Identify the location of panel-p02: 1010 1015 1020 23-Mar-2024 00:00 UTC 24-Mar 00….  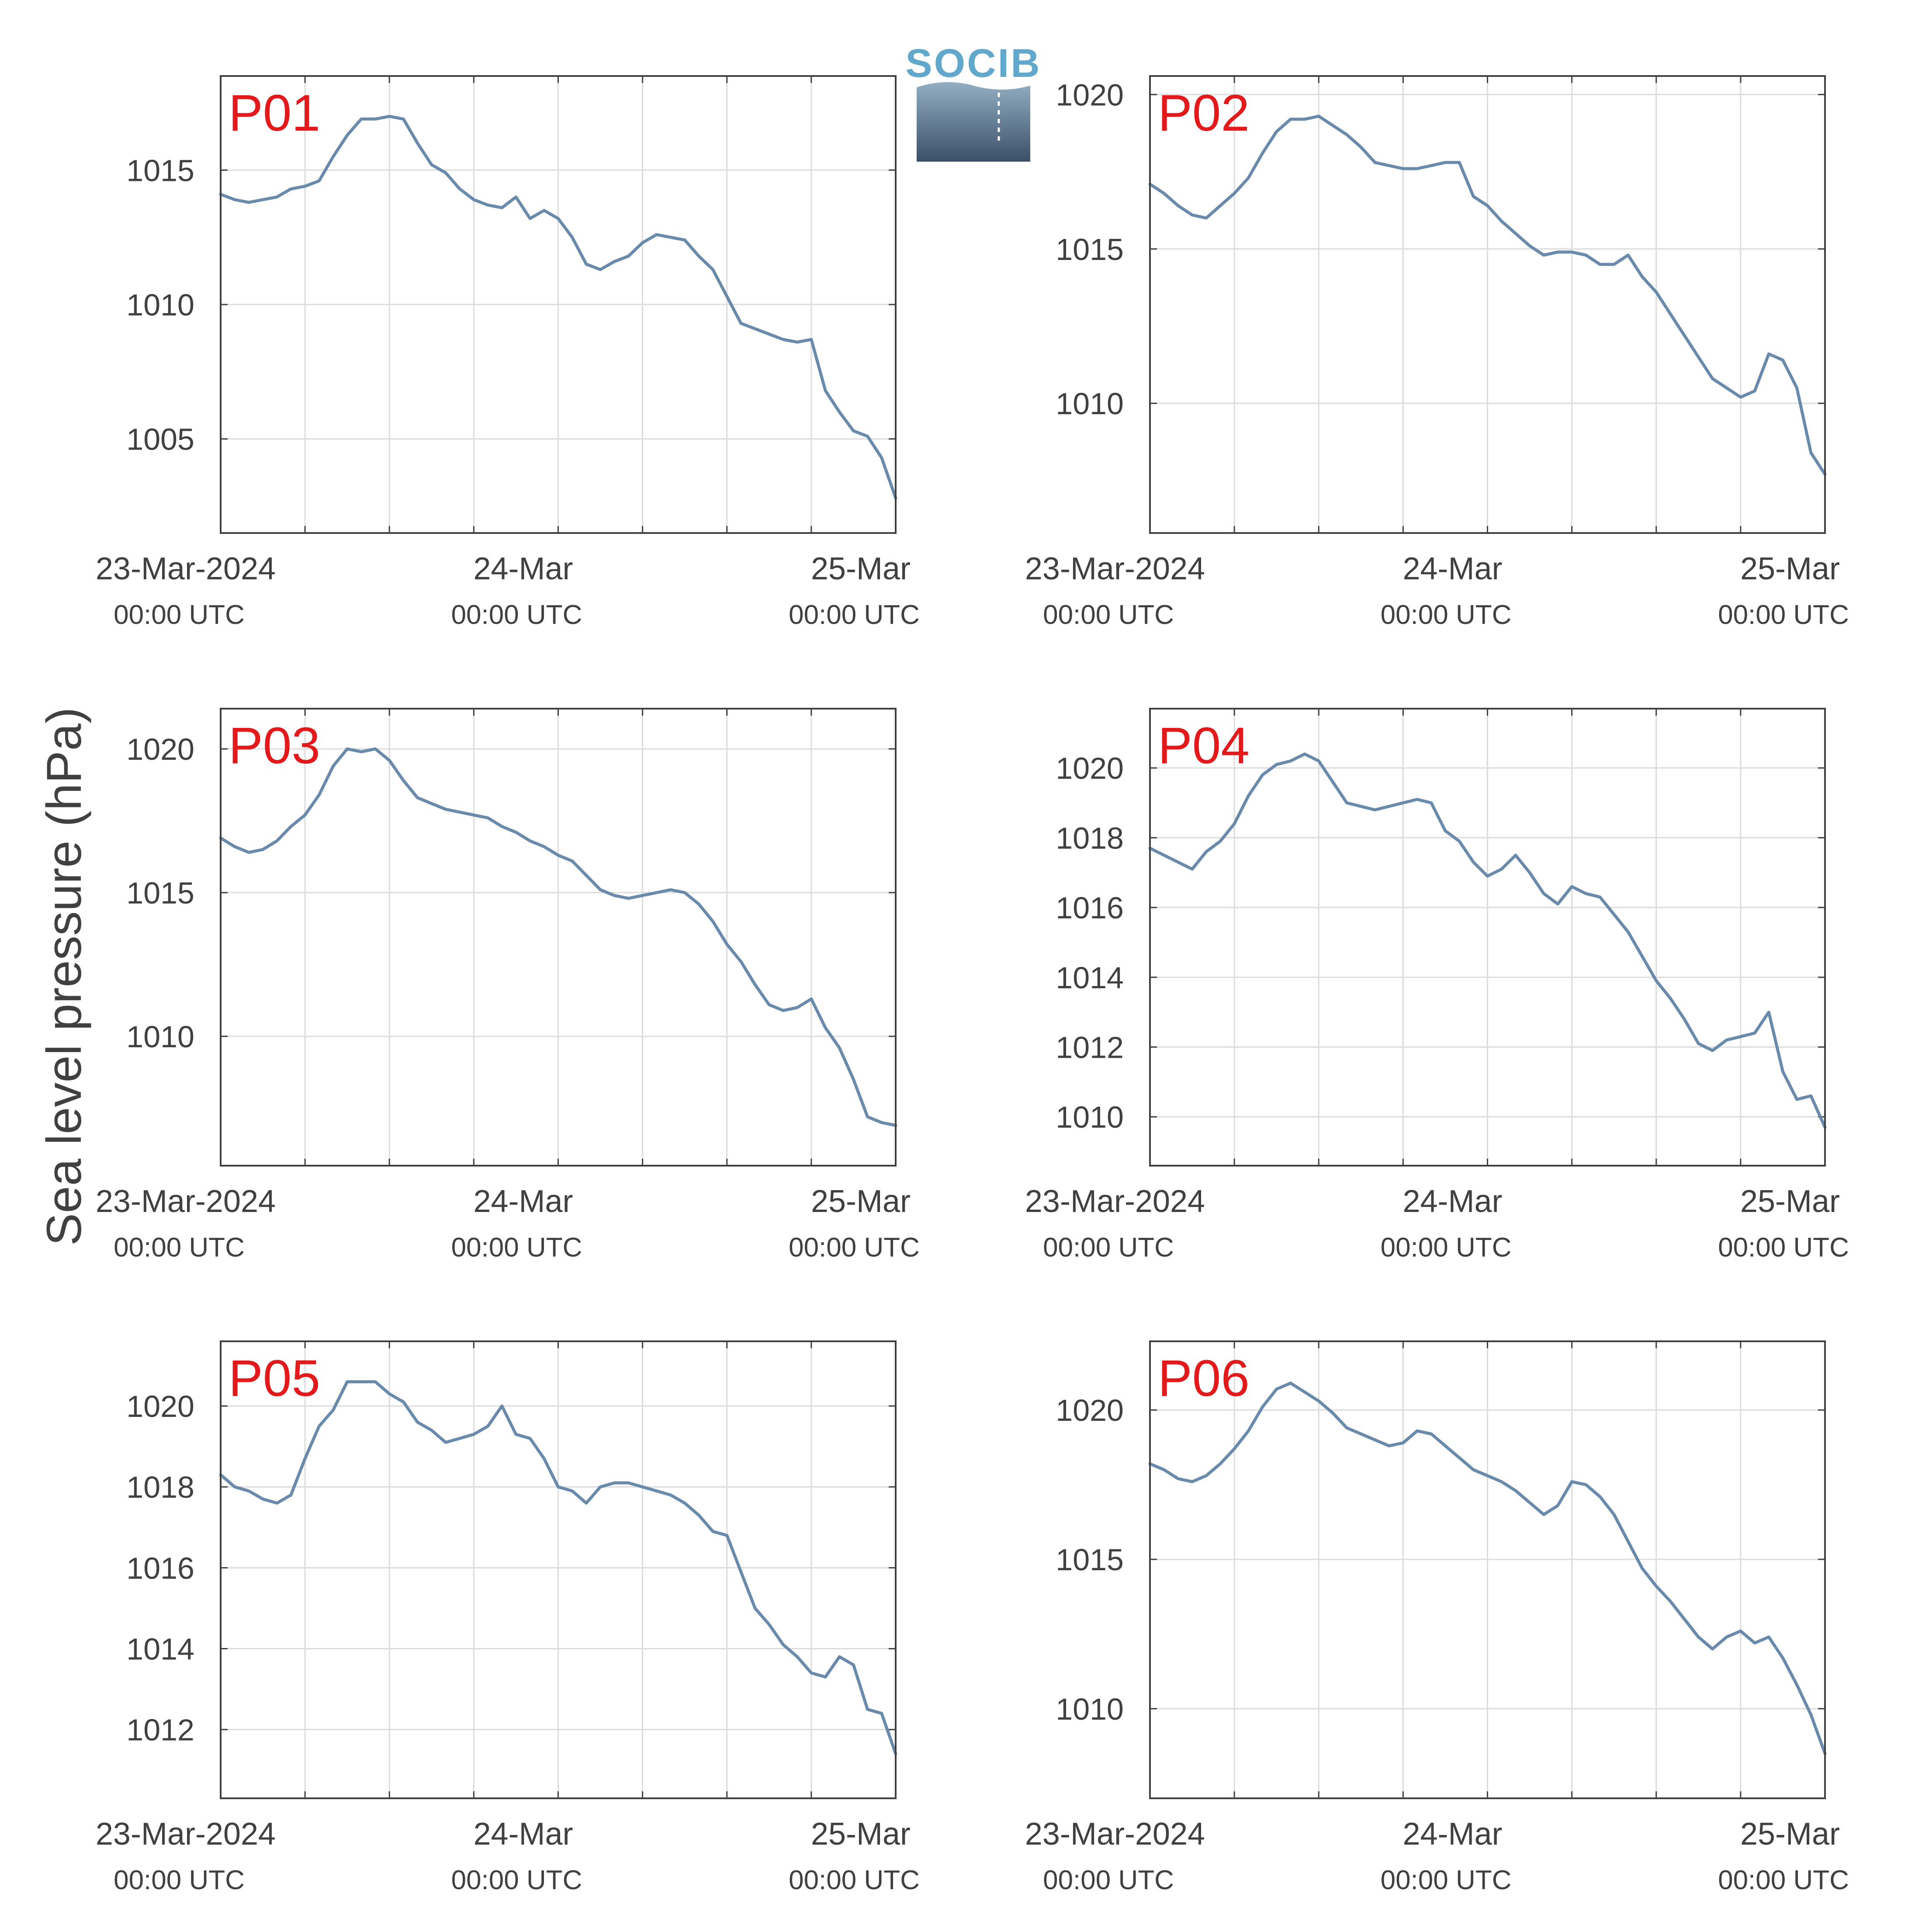
(1437, 352).